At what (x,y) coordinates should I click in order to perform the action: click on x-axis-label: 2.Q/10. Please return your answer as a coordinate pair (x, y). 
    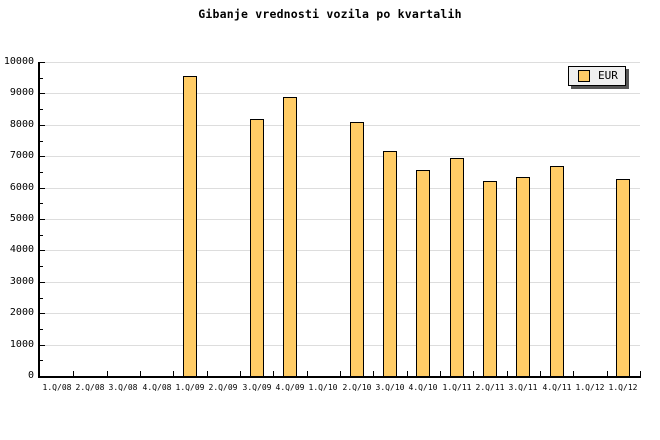
    Looking at the image, I should click on (357, 387).